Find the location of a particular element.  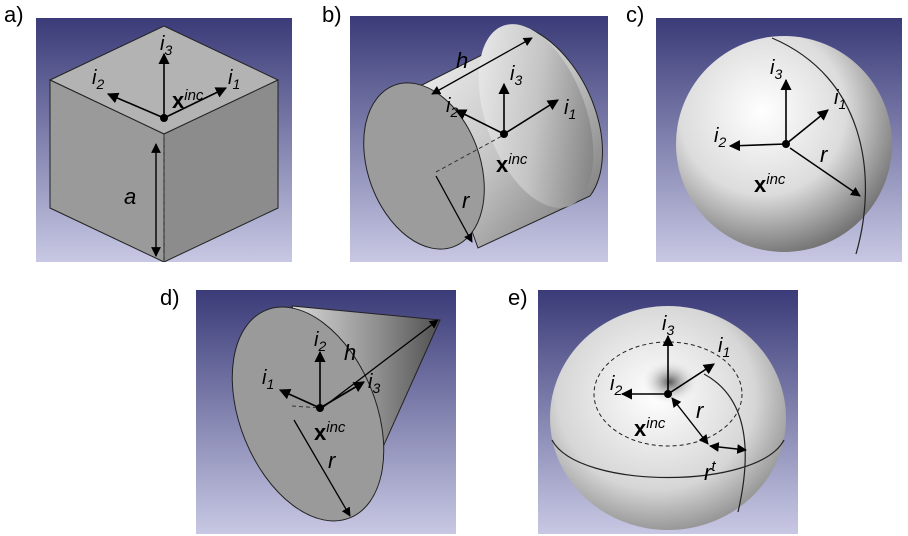

torus-center-circle is located at coordinates (668, 394).